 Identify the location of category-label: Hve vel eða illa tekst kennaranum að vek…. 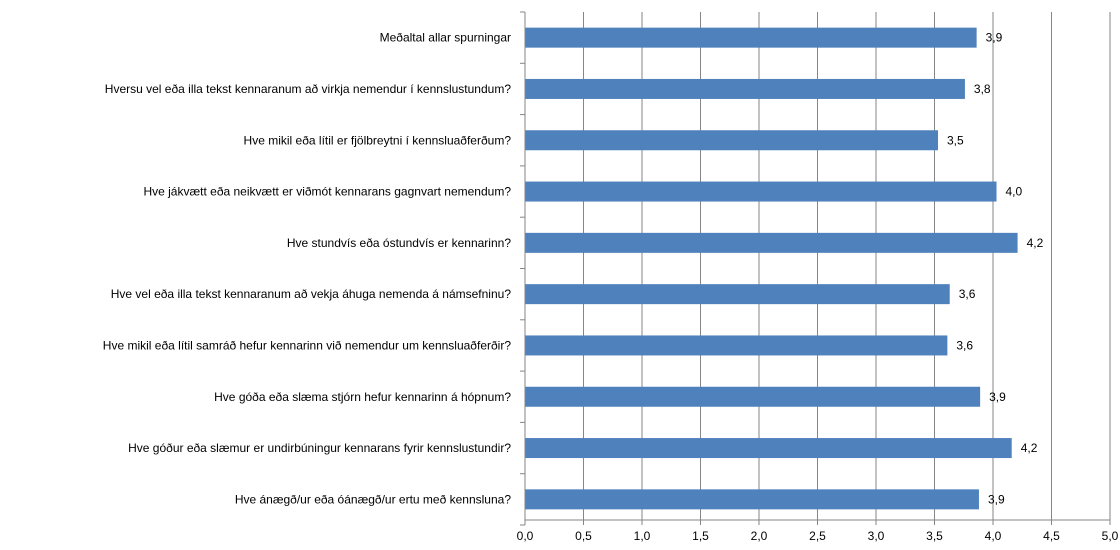
(311, 294).